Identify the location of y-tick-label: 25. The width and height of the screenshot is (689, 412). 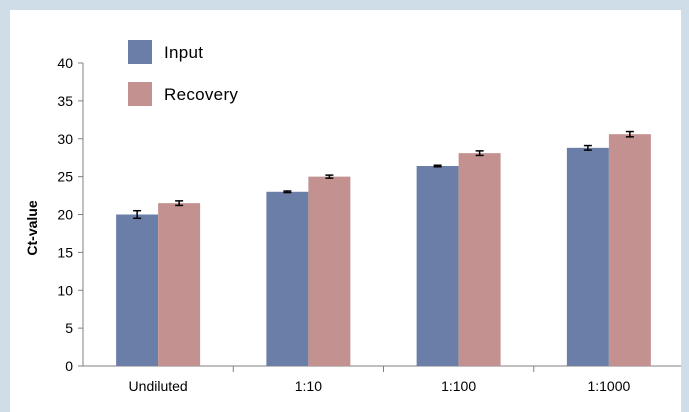
(65, 177).